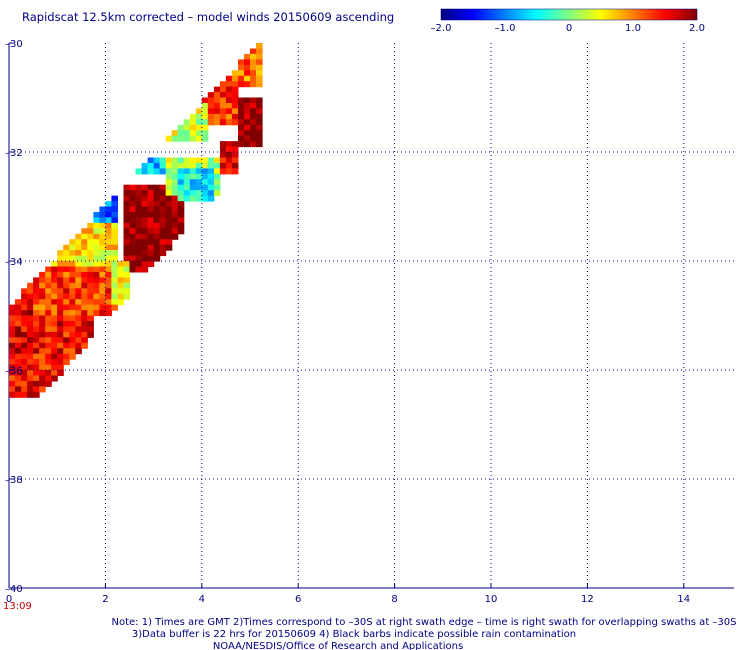 The width and height of the screenshot is (740, 650). What do you see at coordinates (202, 599) in the screenshot?
I see `x-tick-label: 4` at bounding box center [202, 599].